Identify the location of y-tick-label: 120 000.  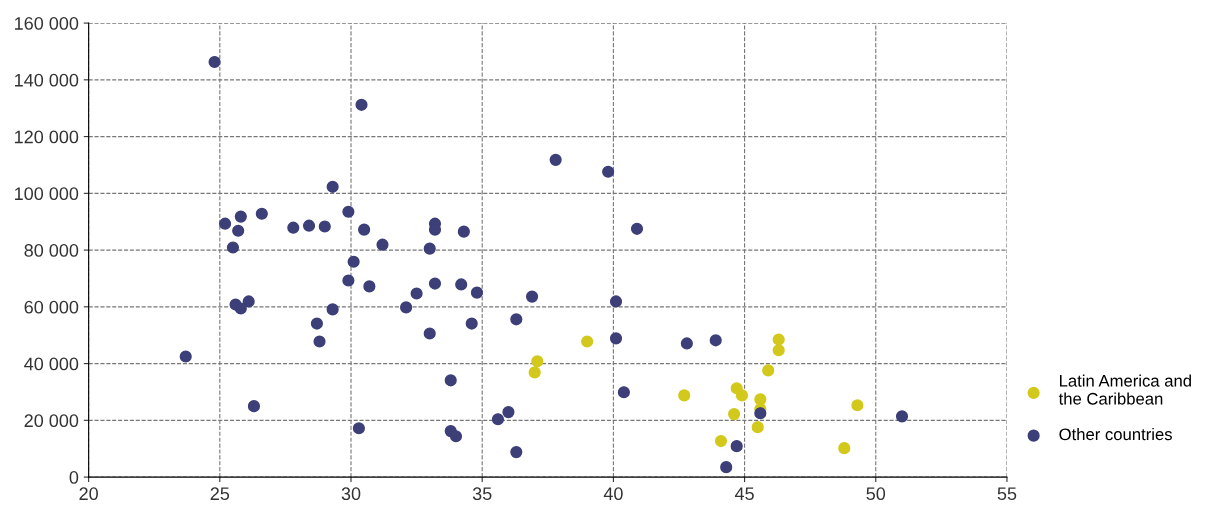
(47, 137).